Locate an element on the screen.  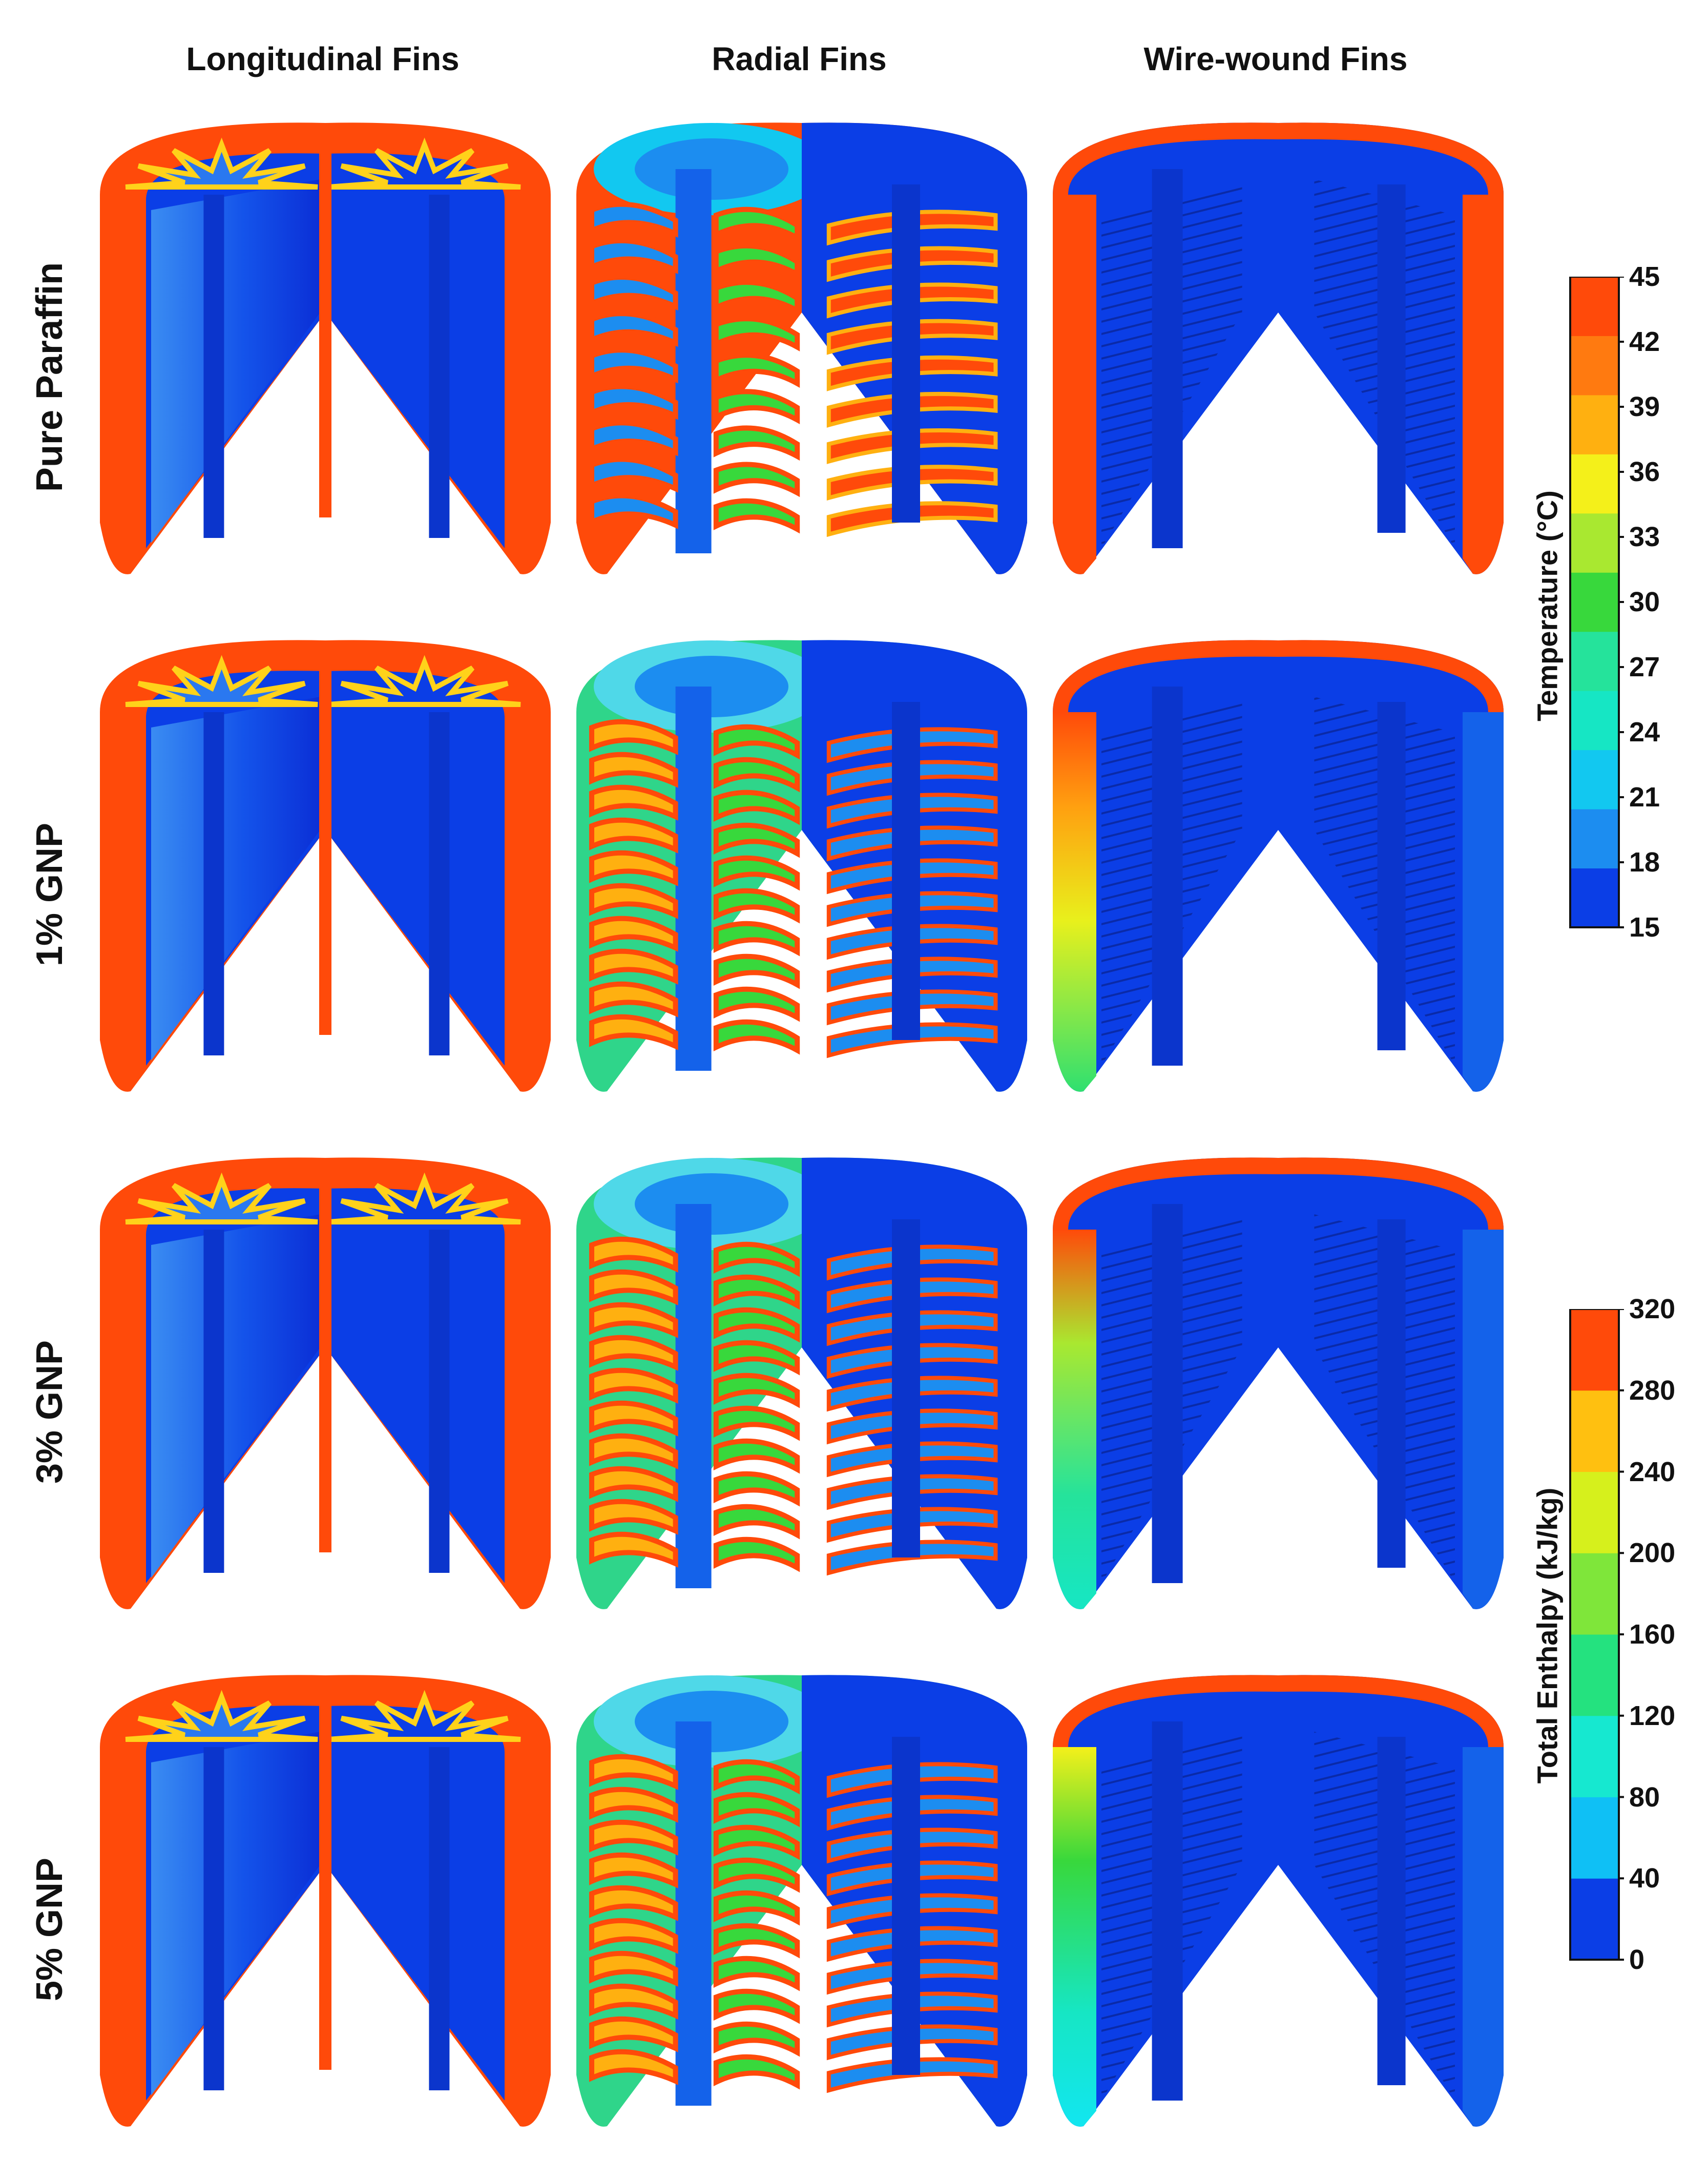
temperature-colorbar-title: Temperature (°C) is located at coordinates (1547, 605).